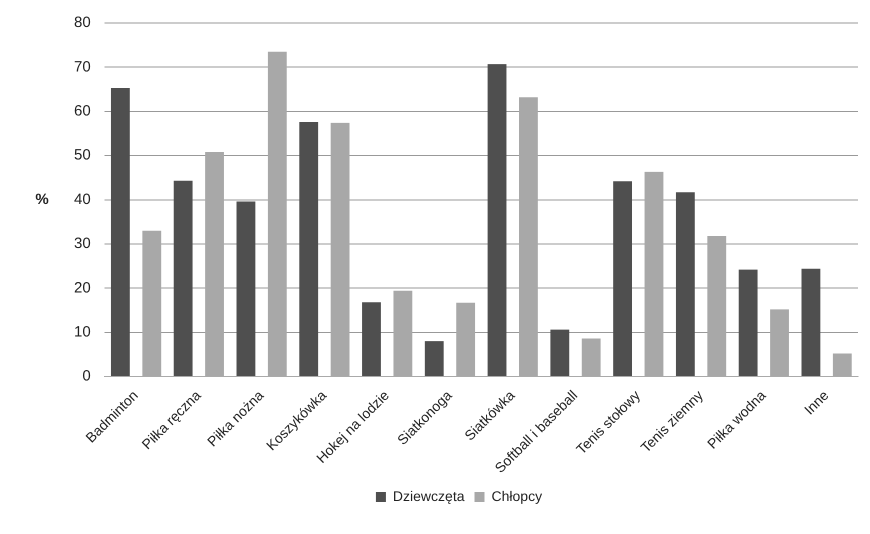 This screenshot has width=870, height=534. What do you see at coordinates (517, 496) in the screenshot?
I see `legend-label: Chłopcy` at bounding box center [517, 496].